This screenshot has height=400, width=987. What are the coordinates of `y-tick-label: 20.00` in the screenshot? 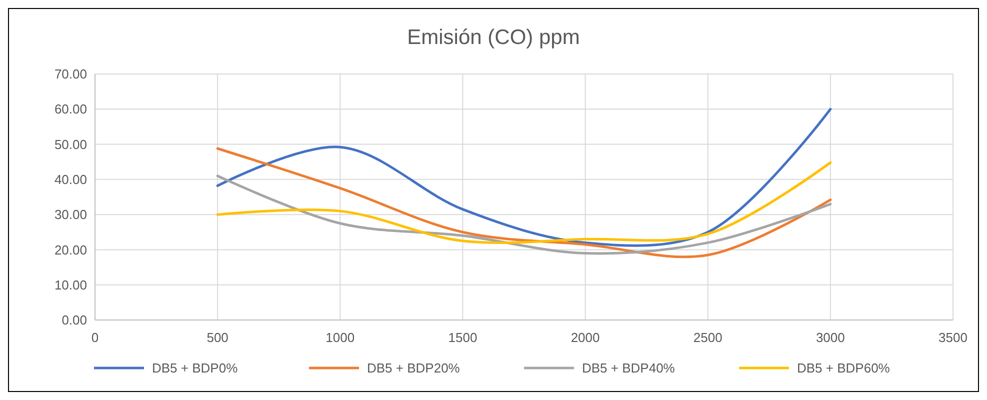 It's located at (70, 250).